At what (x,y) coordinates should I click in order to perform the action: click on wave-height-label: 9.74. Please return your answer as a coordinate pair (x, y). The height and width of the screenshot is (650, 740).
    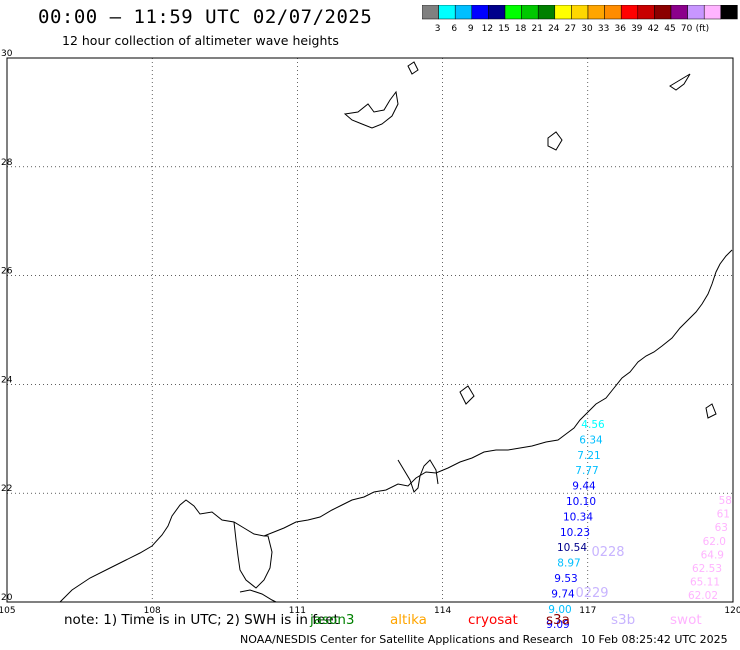
    Looking at the image, I should click on (563, 594).